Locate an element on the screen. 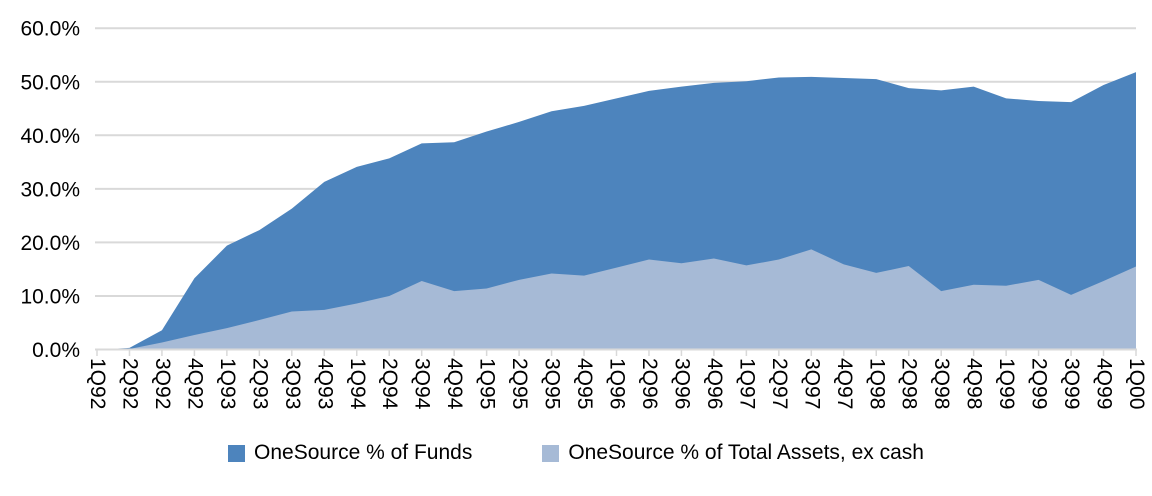 The width and height of the screenshot is (1152, 496). x-axis-tick-label: 1Q00 is located at coordinates (1136, 383).